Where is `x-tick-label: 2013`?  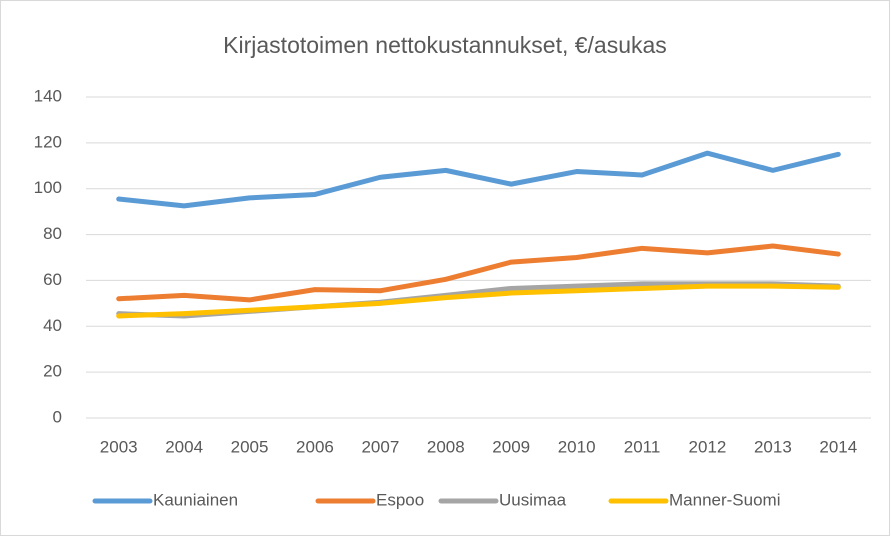
x-tick-label: 2013 is located at coordinates (773, 446).